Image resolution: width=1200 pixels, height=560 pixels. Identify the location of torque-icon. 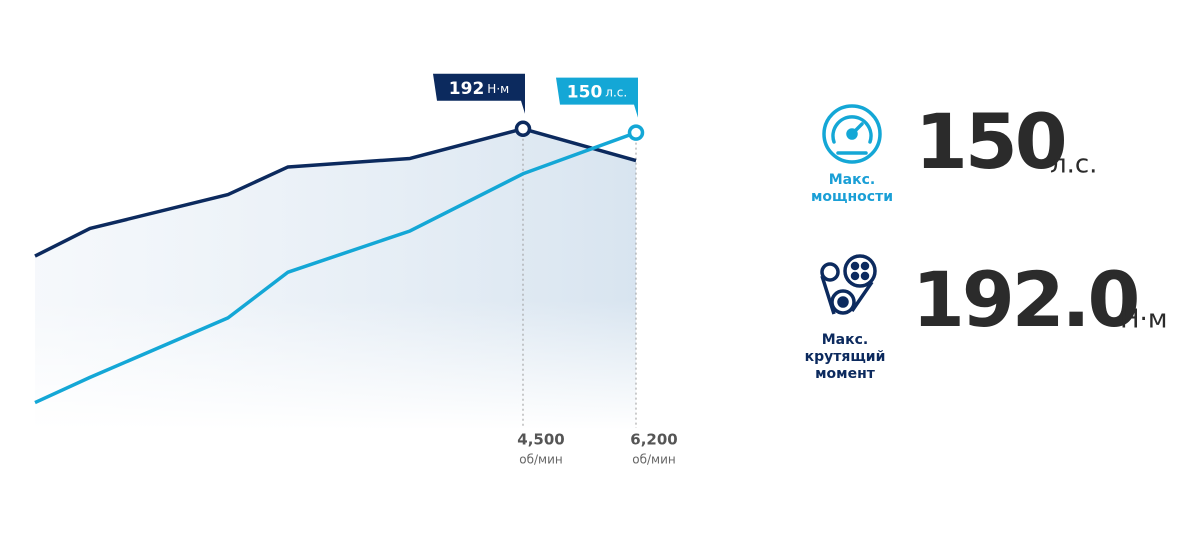
(848, 284).